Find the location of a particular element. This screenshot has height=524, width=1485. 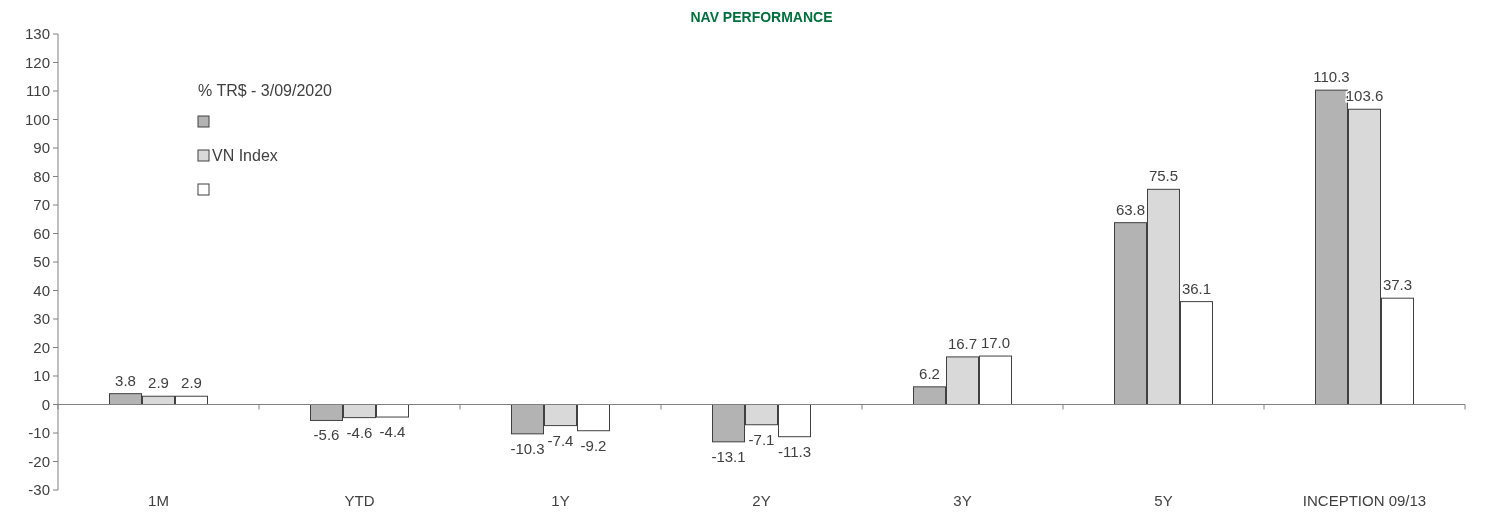

y-tick-label: 40 is located at coordinates (41, 290).